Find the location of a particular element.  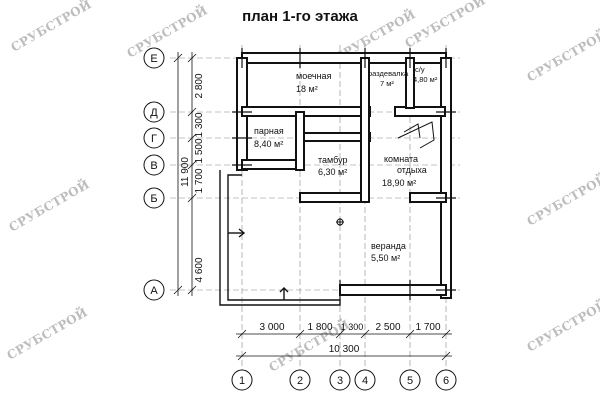

axis-label: Д is located at coordinates (154, 113).